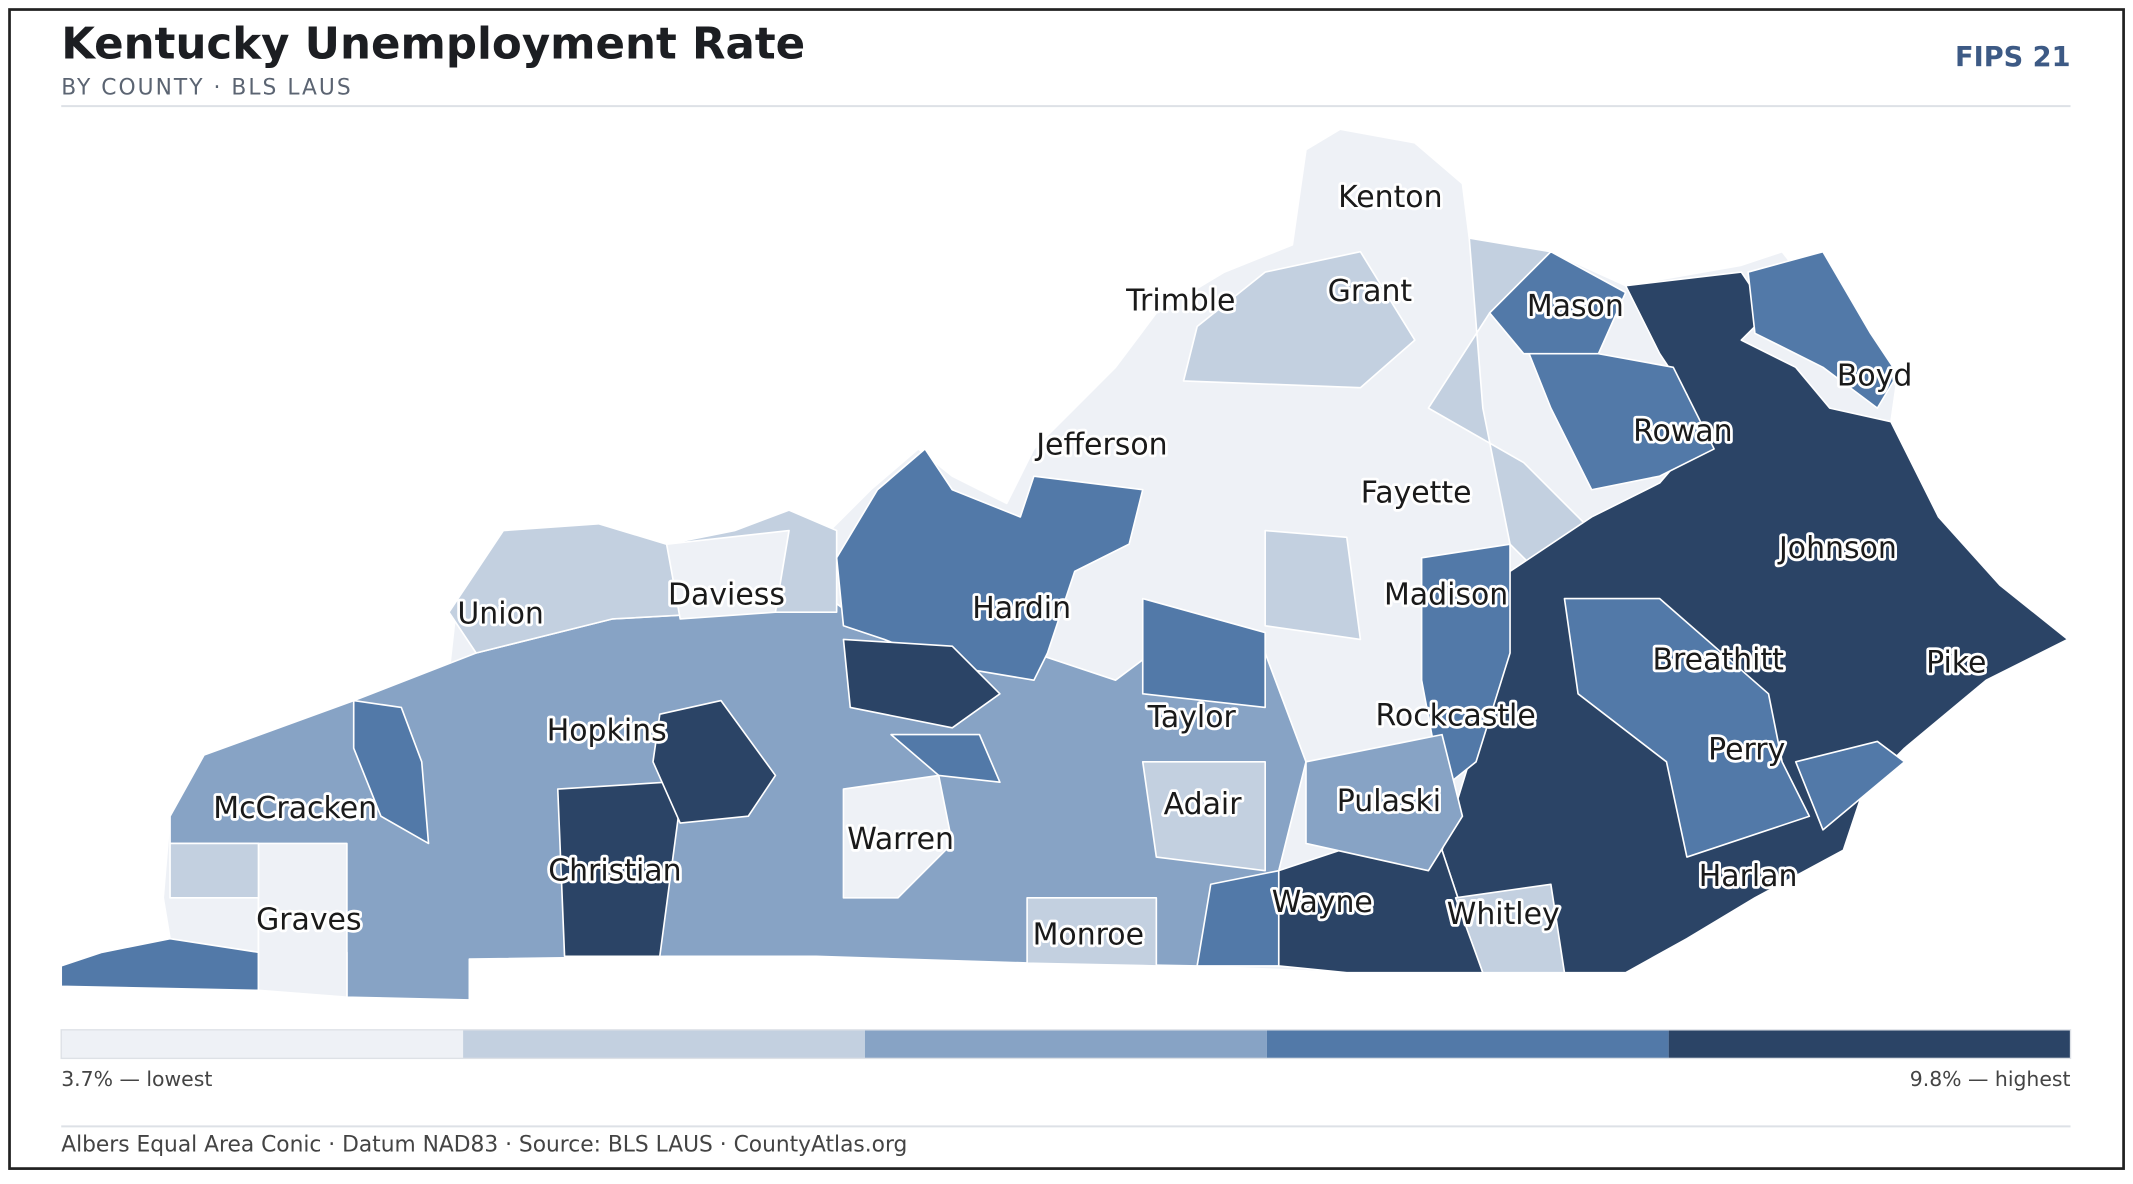  I want to click on county-label: Fayette, so click(1416, 492).